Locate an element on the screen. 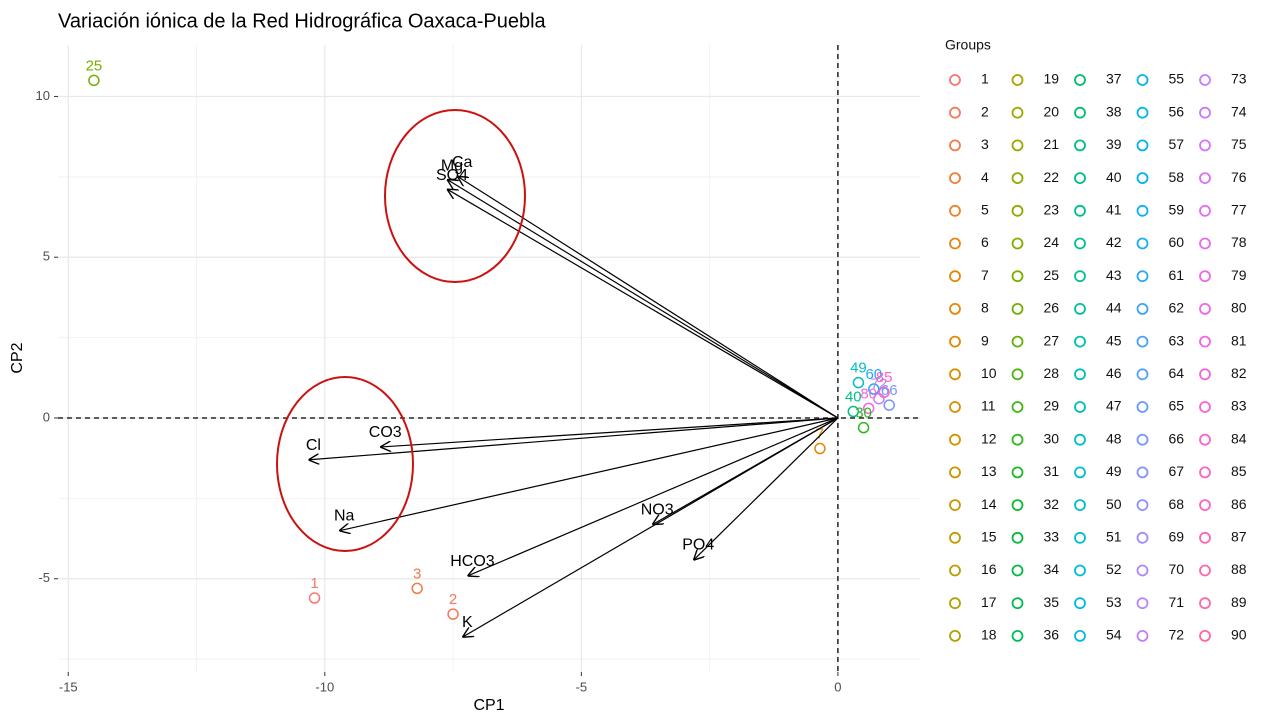  legend-label: 18 is located at coordinates (989, 635).